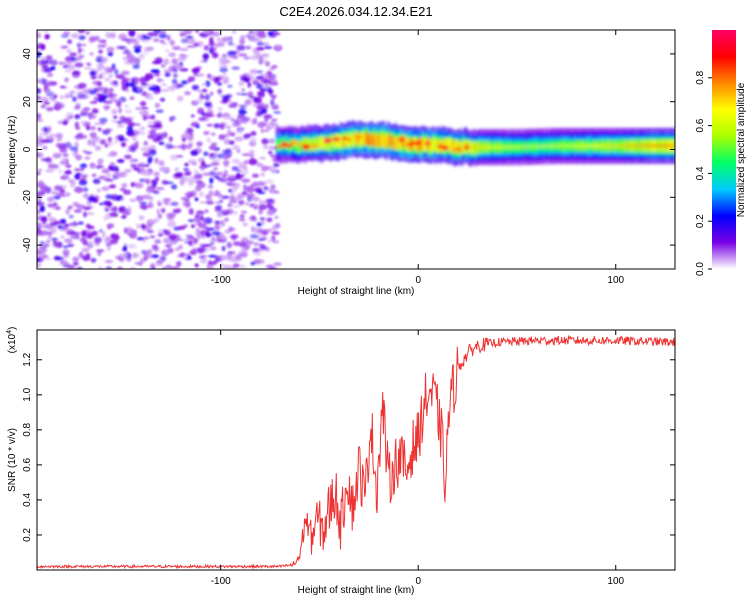 This screenshot has width=750, height=600. What do you see at coordinates (475, 143) in the screenshot?
I see `heatmap-signal-band` at bounding box center [475, 143].